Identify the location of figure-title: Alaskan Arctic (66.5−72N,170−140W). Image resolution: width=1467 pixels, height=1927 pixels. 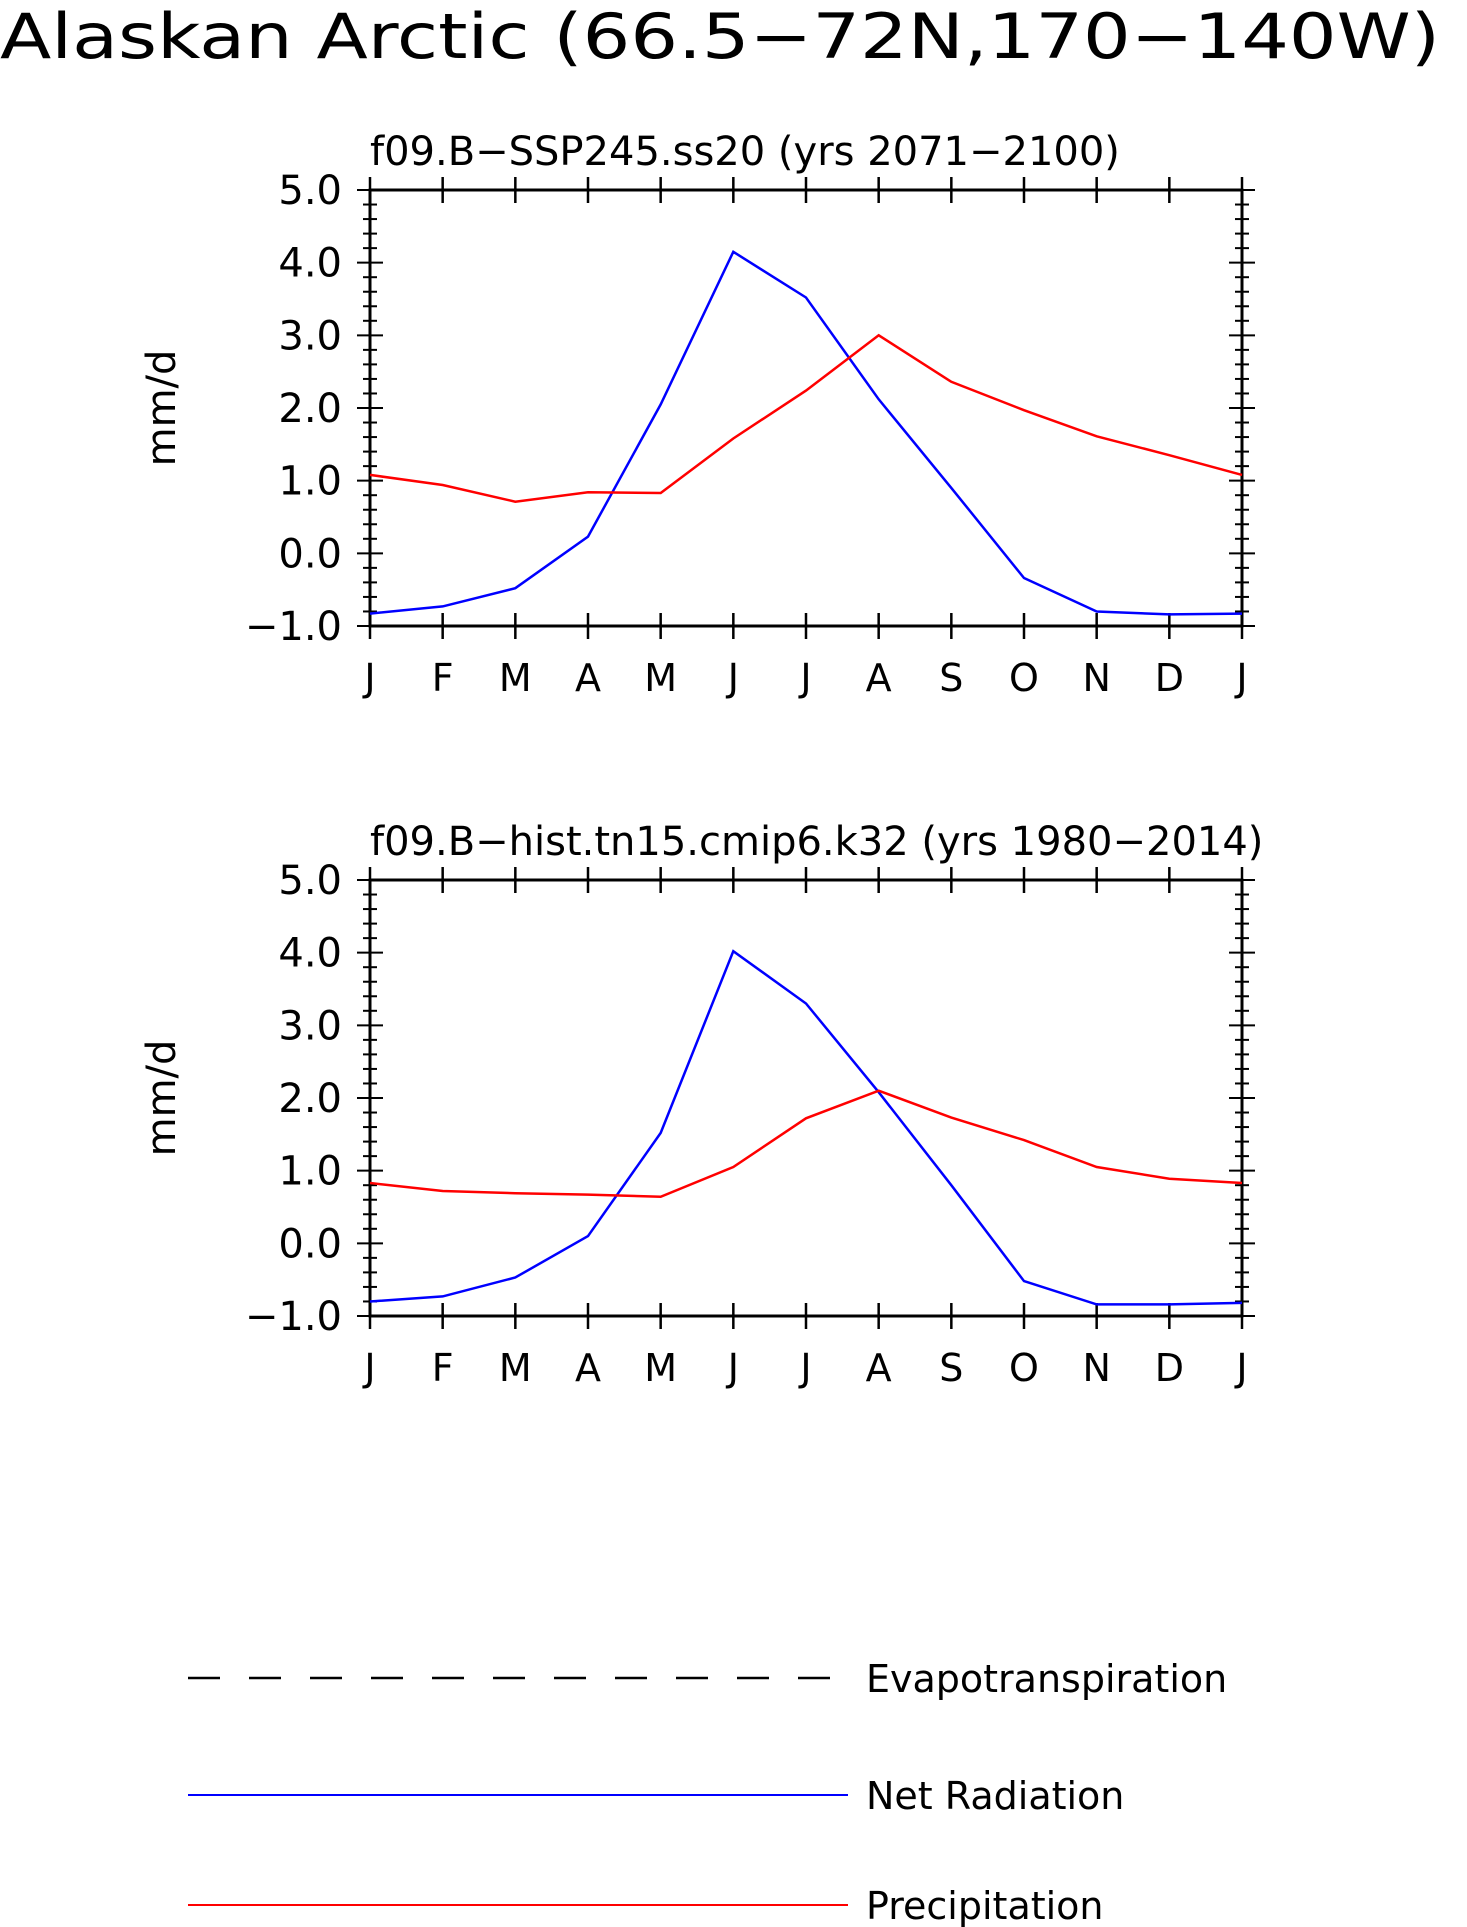
(720, 36).